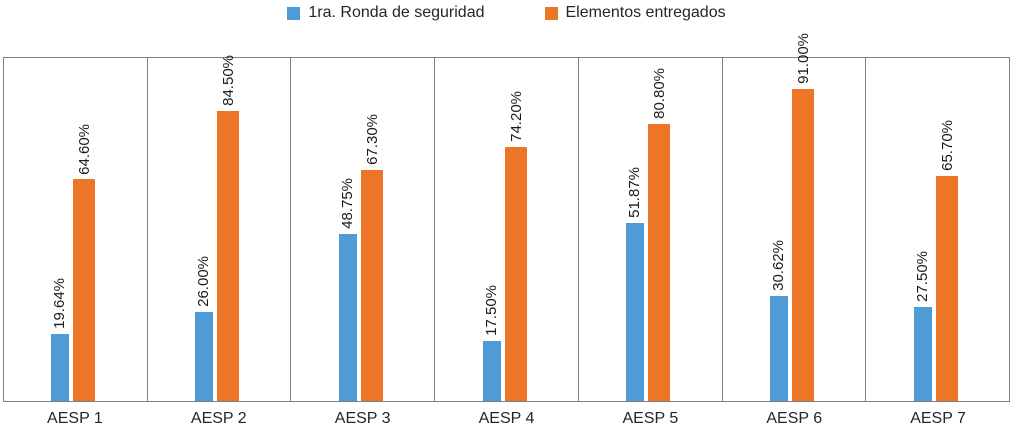  What do you see at coordinates (372, 140) in the screenshot?
I see `value-label: 67.30%` at bounding box center [372, 140].